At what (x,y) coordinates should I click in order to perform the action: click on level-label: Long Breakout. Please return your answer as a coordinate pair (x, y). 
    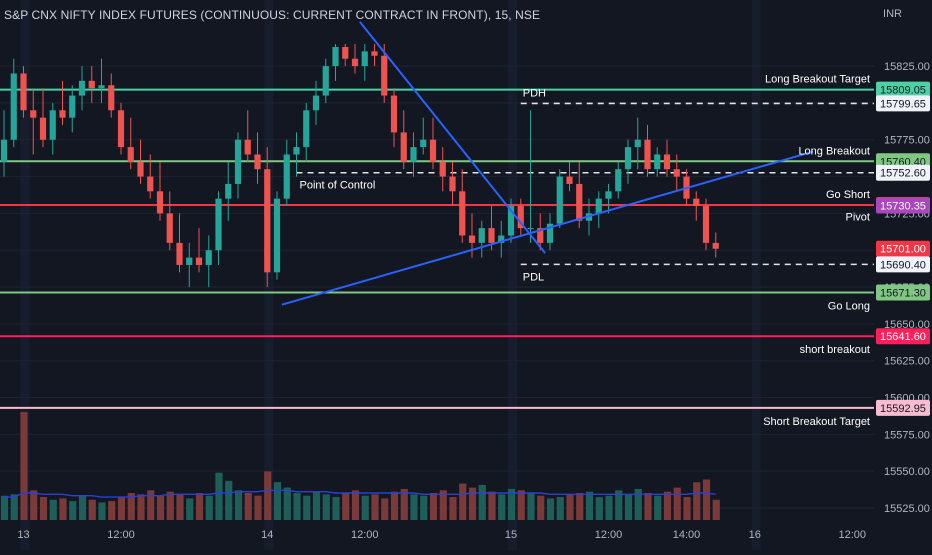
    Looking at the image, I should click on (834, 151).